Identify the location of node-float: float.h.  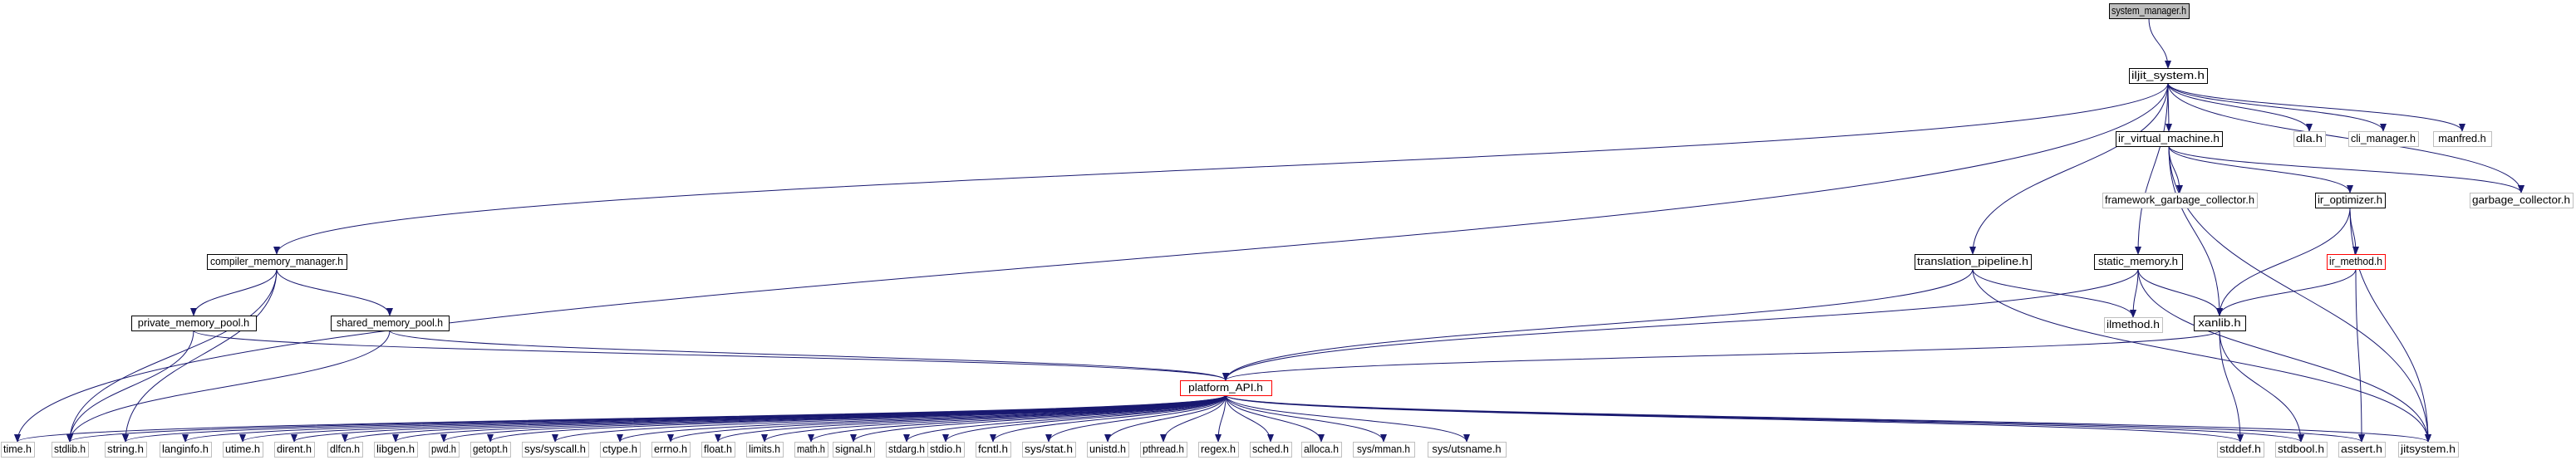
(718, 450).